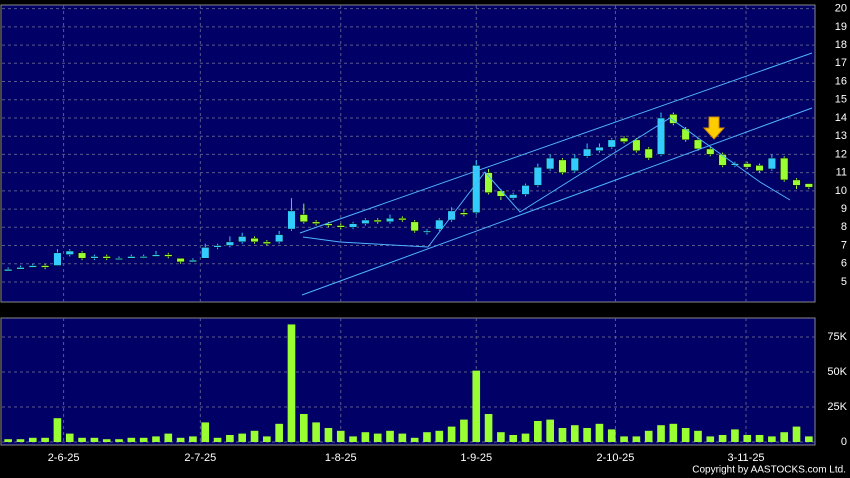  What do you see at coordinates (844, 209) in the screenshot?
I see `y-tick-label: 9` at bounding box center [844, 209].